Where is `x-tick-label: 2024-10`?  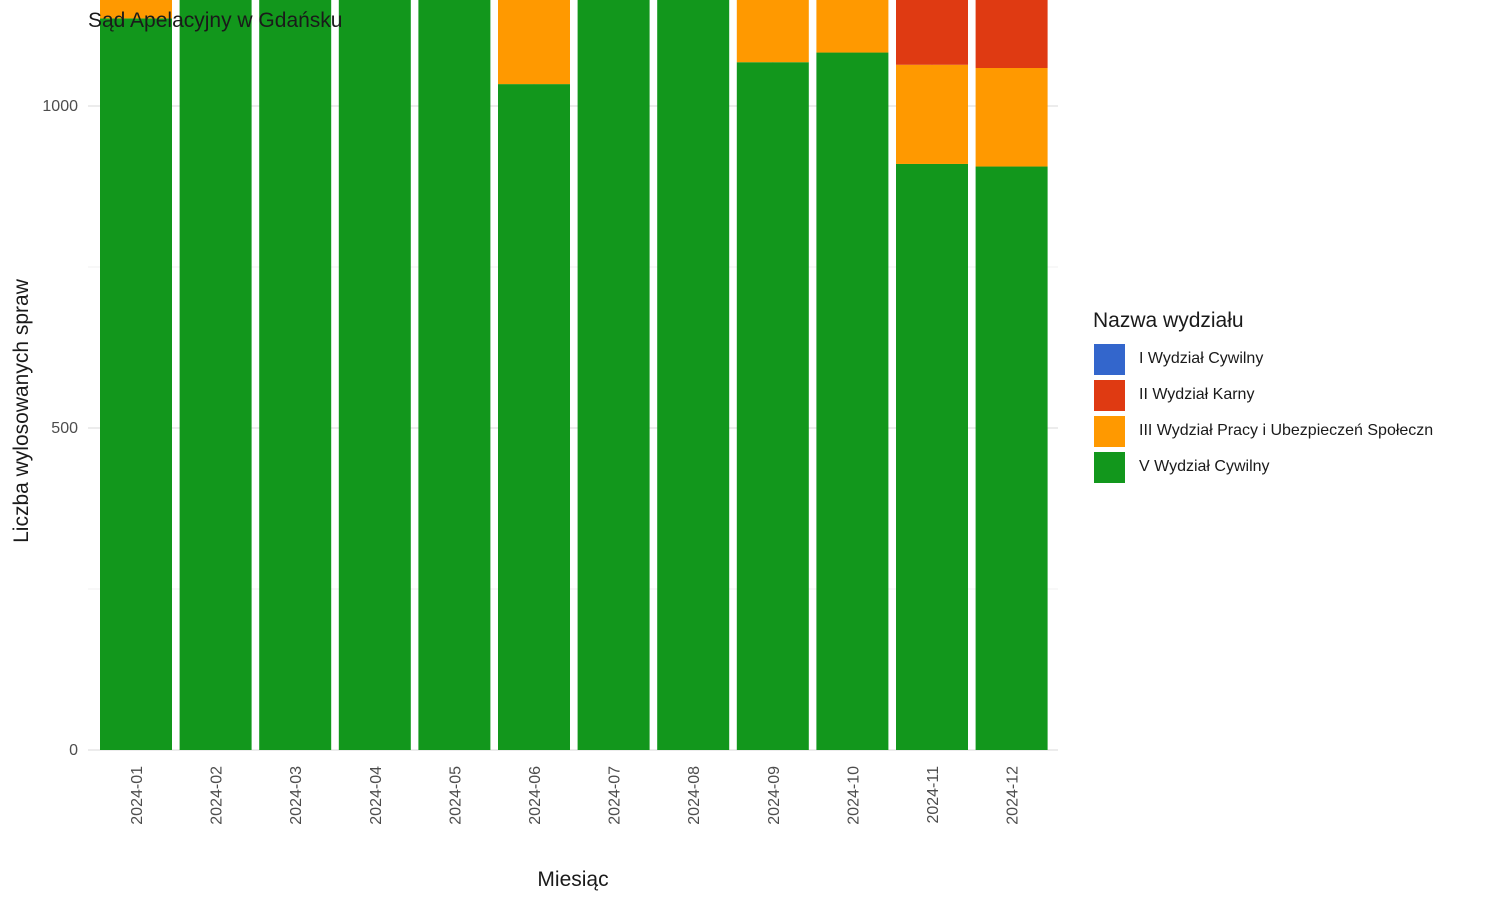 x-tick-label: 2024-10 is located at coordinates (853, 795).